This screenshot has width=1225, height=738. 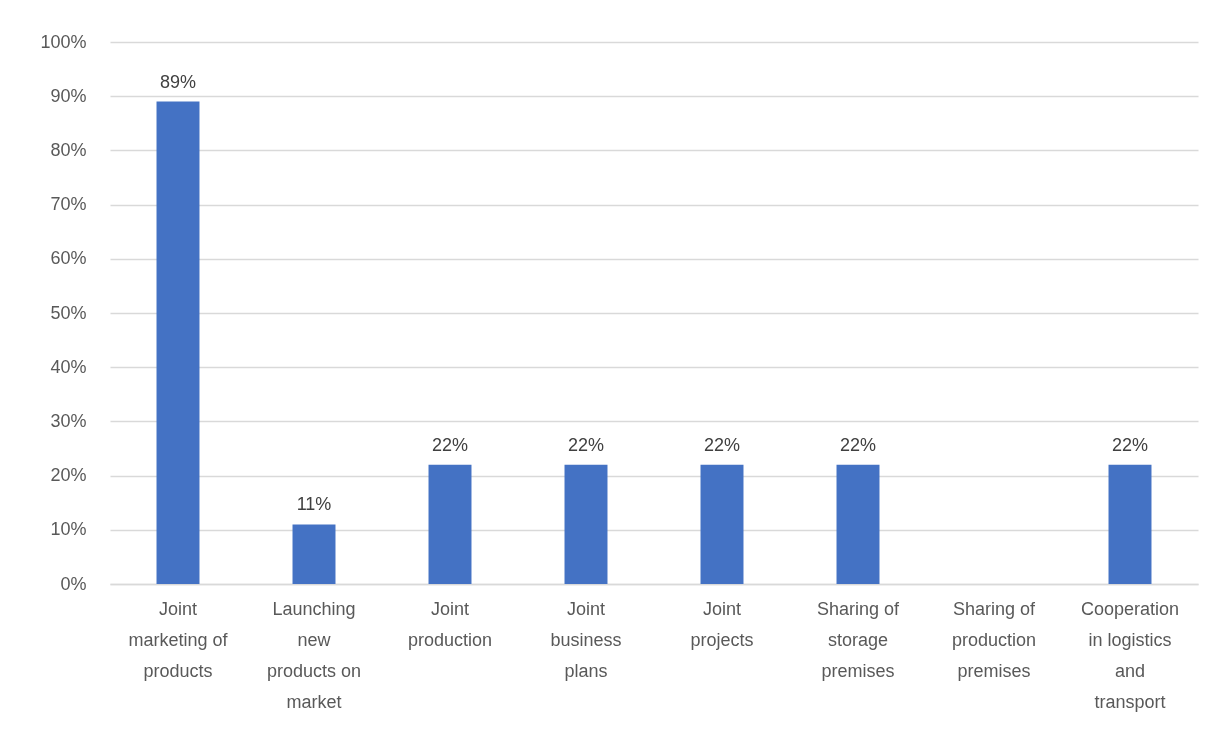 What do you see at coordinates (68, 529) in the screenshot?
I see `y-tick-label: 10%` at bounding box center [68, 529].